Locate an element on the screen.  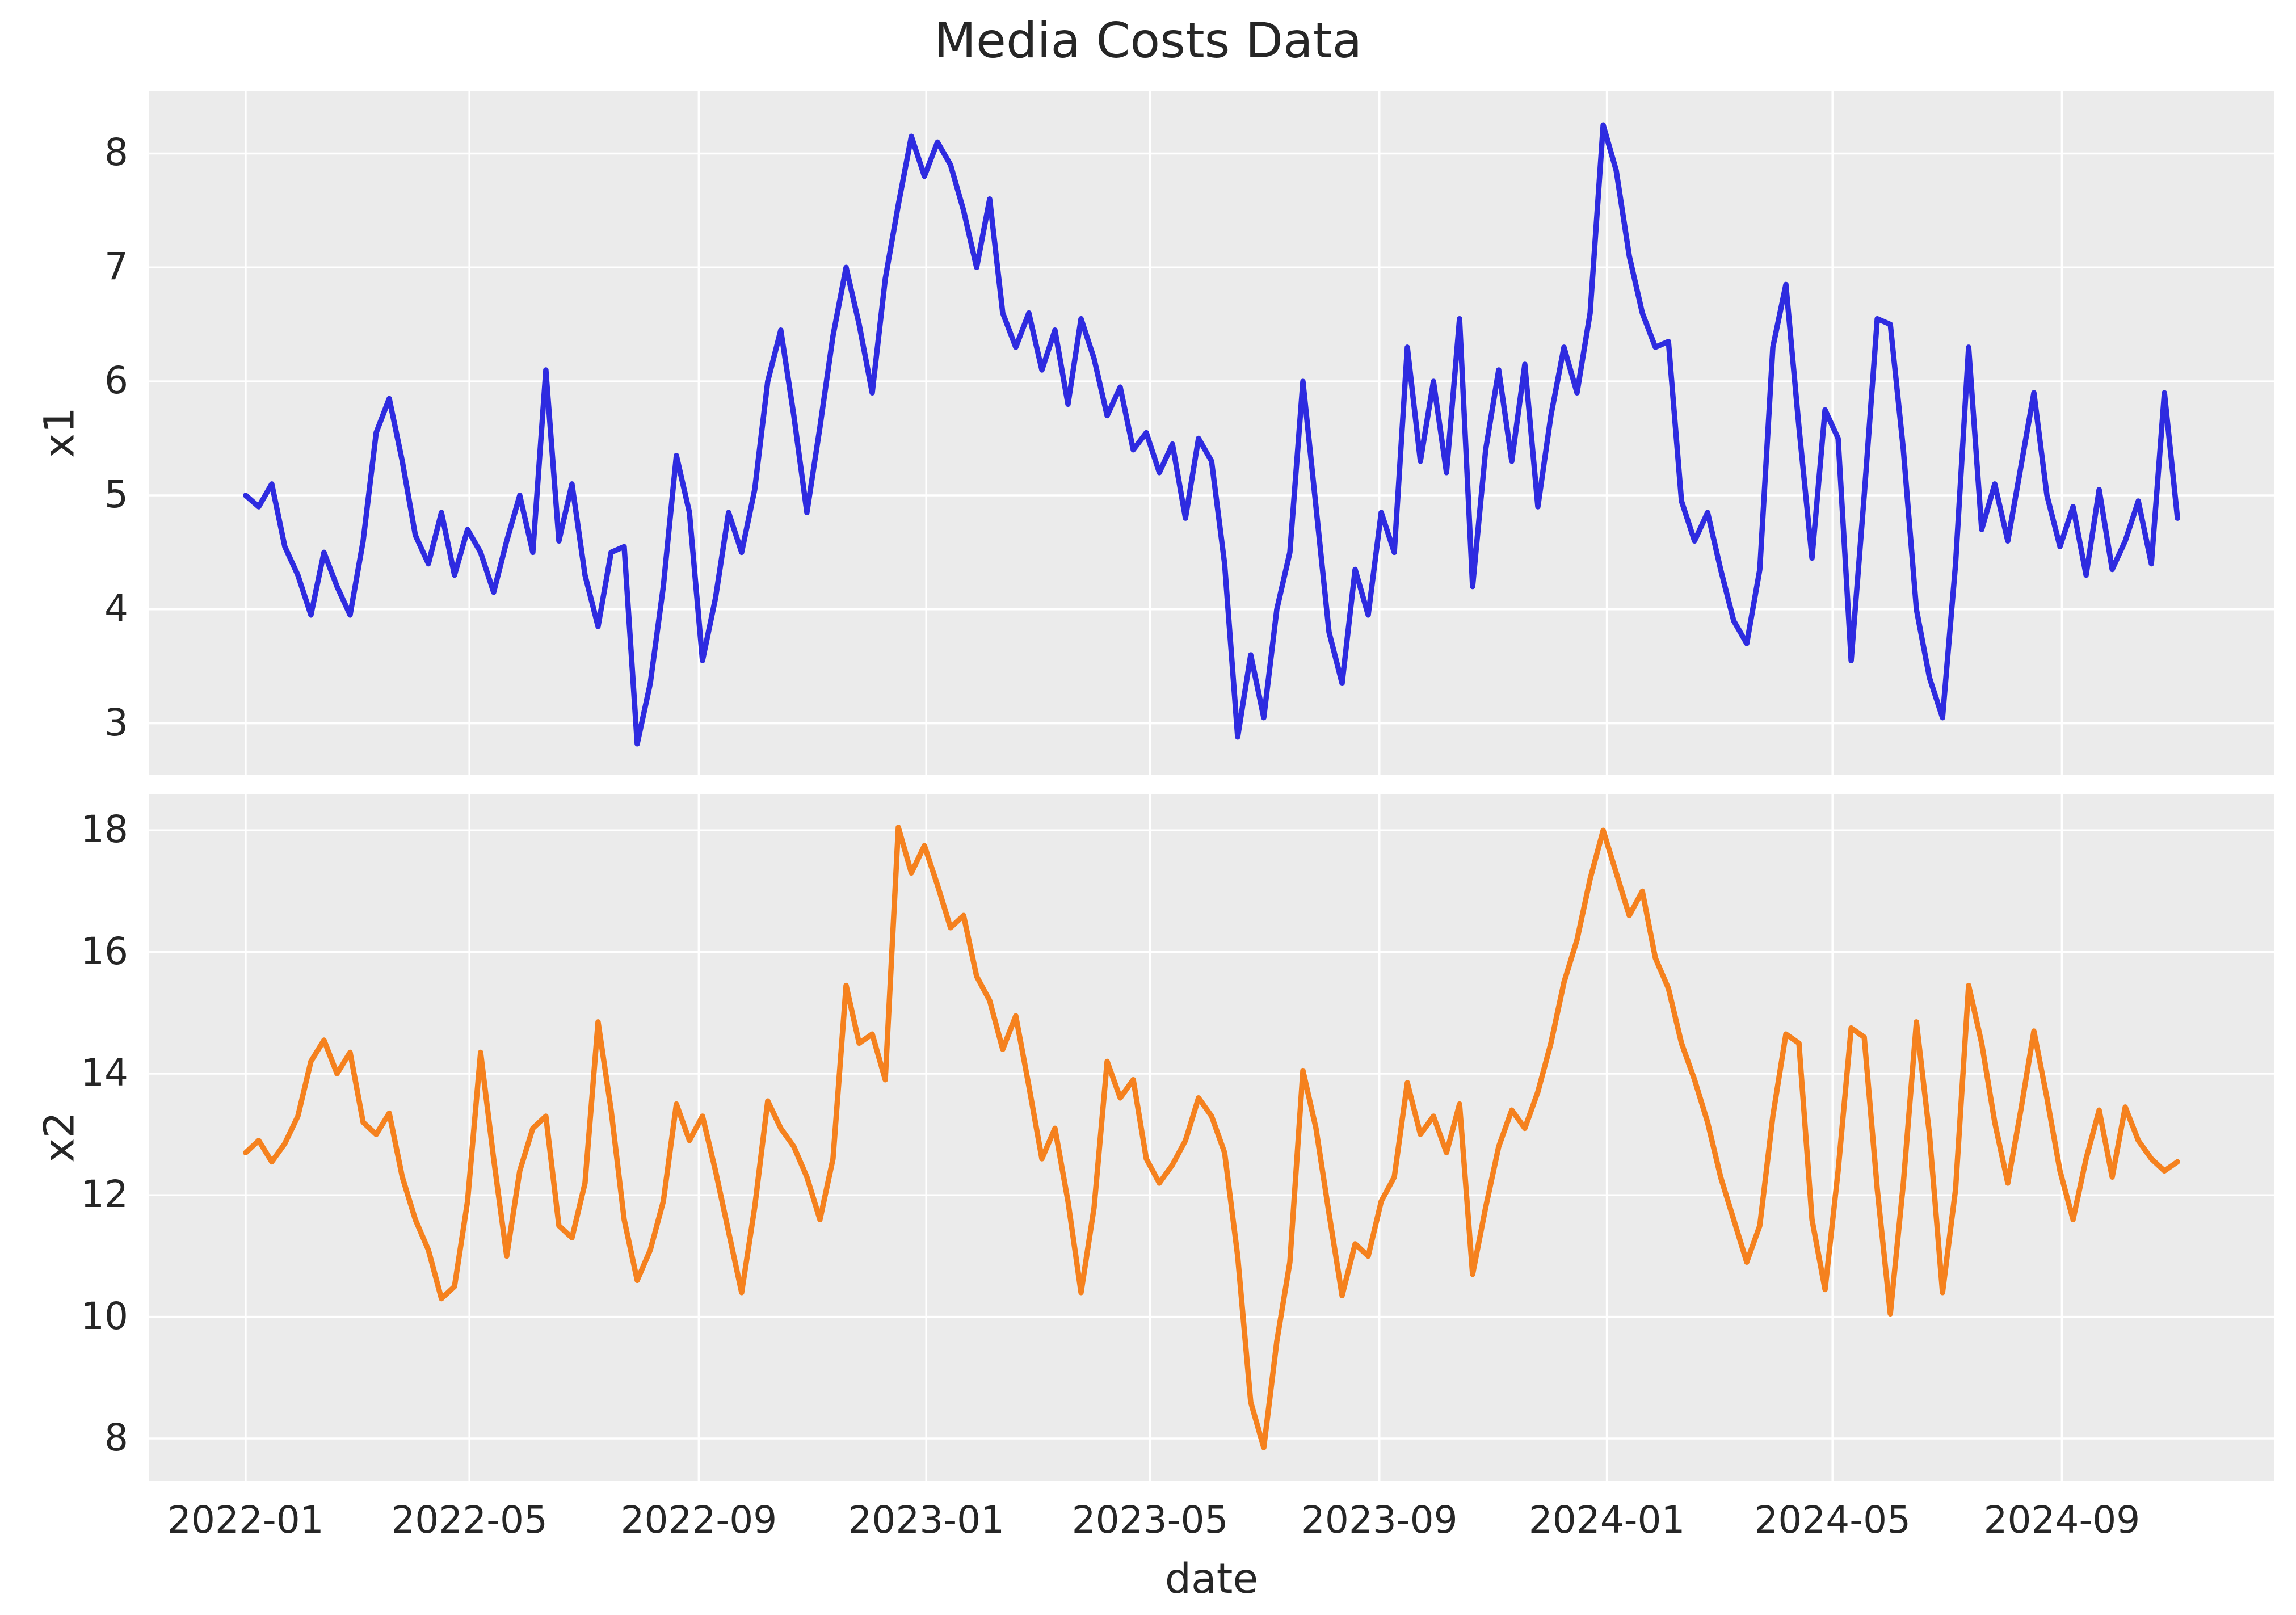
x2-ytick-label: 12 is located at coordinates (105, 1195).